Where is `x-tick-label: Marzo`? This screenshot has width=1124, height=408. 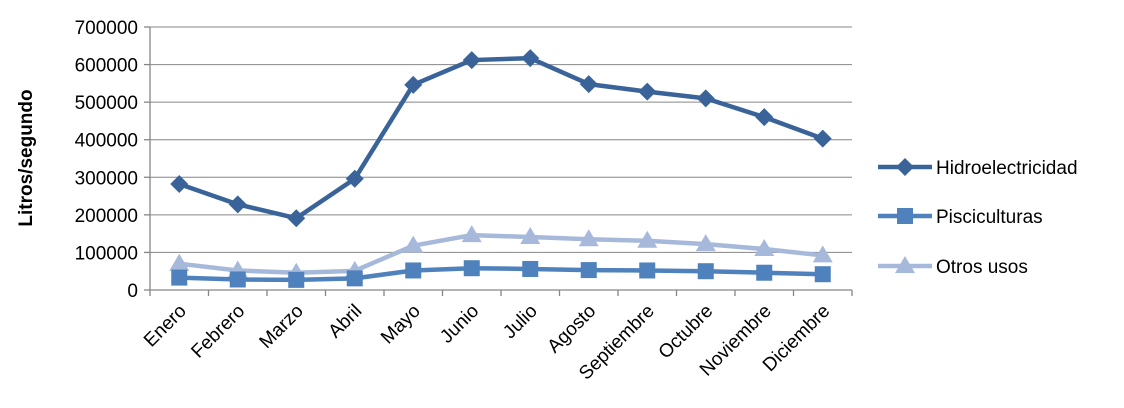 x-tick-label: Marzo is located at coordinates (282, 327).